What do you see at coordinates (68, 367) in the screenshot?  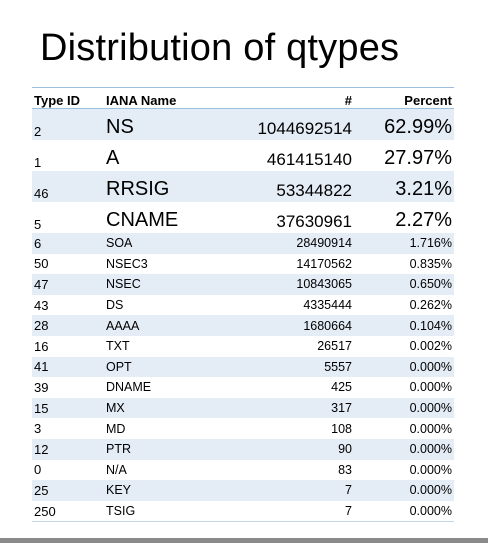 I see `cell-type-id: 41` at bounding box center [68, 367].